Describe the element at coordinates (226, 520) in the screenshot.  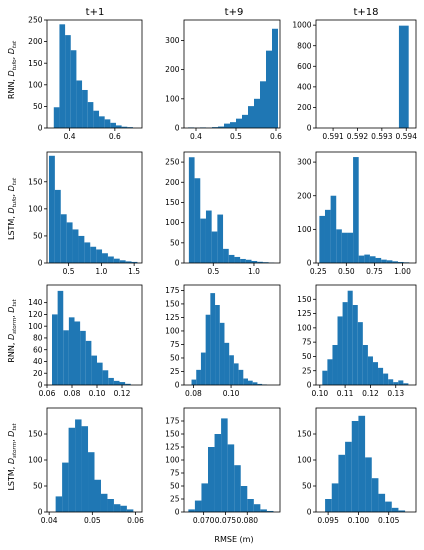
I see `panel-3-1-xtick-label: 0.075` at that location.